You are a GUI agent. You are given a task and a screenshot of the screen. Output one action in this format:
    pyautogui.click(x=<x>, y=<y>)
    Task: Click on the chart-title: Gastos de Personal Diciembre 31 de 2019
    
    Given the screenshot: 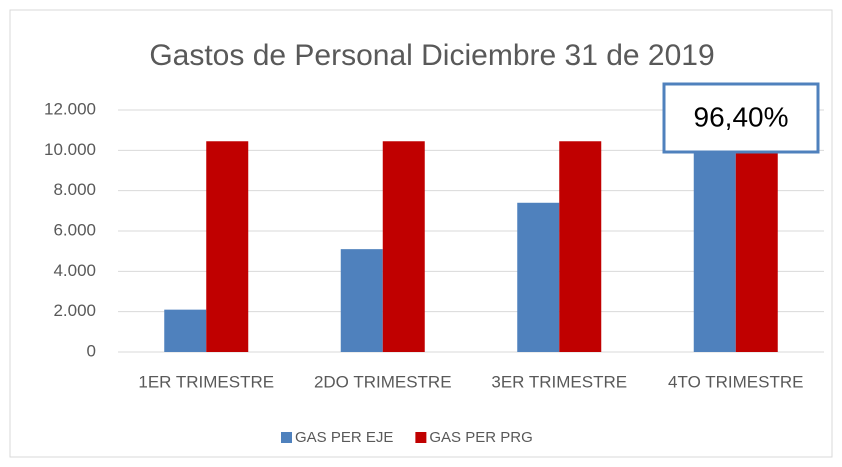 What is the action you would take?
    pyautogui.click(x=431, y=55)
    